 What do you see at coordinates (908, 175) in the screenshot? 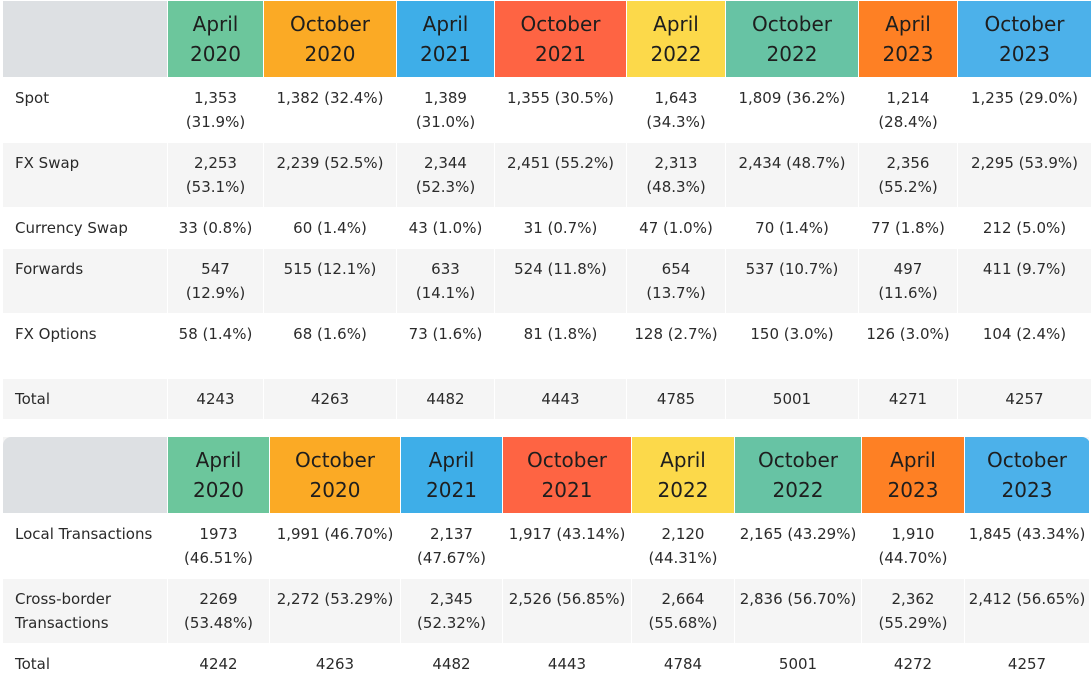
I see `table-cell: 2,356 (55.2%)` at bounding box center [908, 175].